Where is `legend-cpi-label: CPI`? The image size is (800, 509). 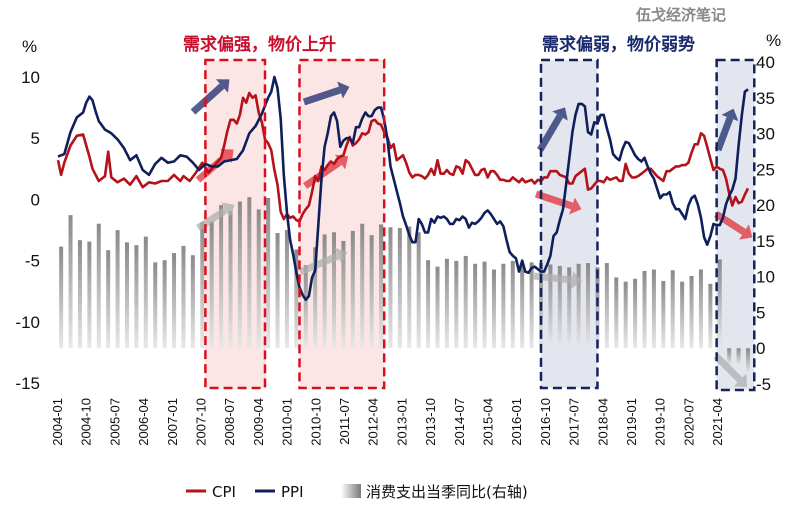 legend-cpi-label: CPI is located at coordinates (224, 492).